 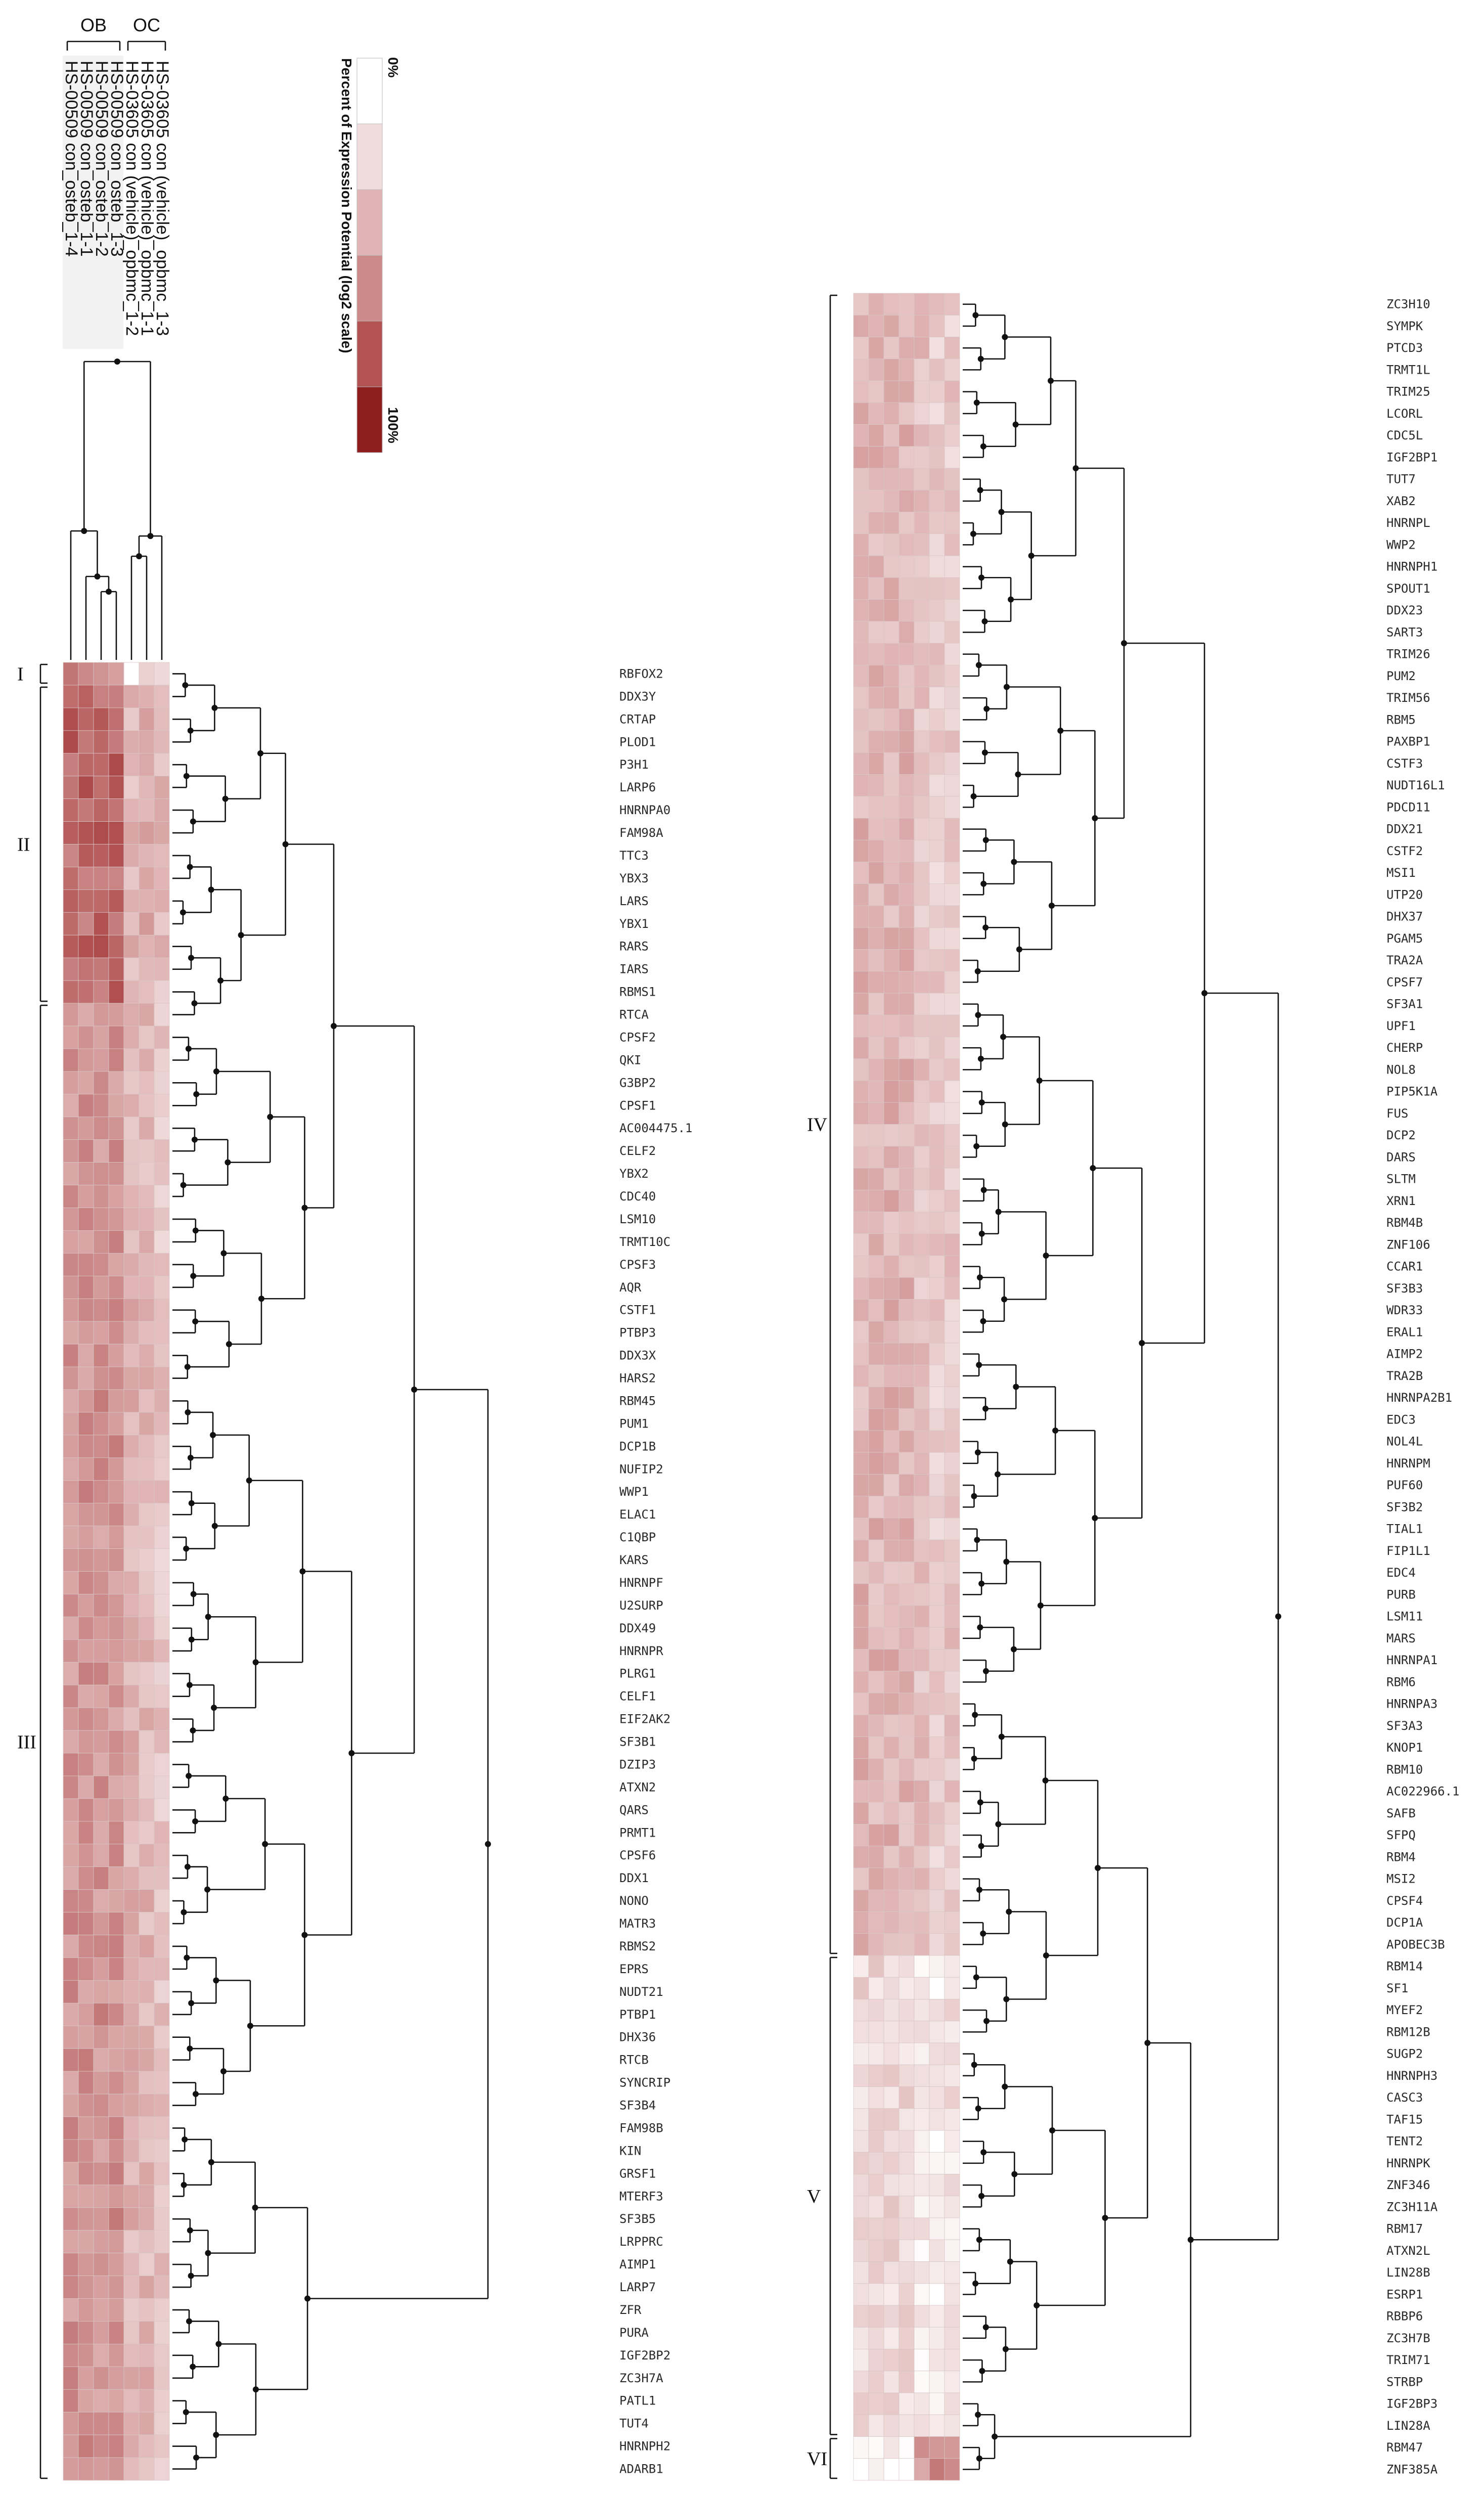 What do you see at coordinates (116, 159) in the screenshot?
I see `column-header: HS-00509 con_osteb_1-3` at bounding box center [116, 159].